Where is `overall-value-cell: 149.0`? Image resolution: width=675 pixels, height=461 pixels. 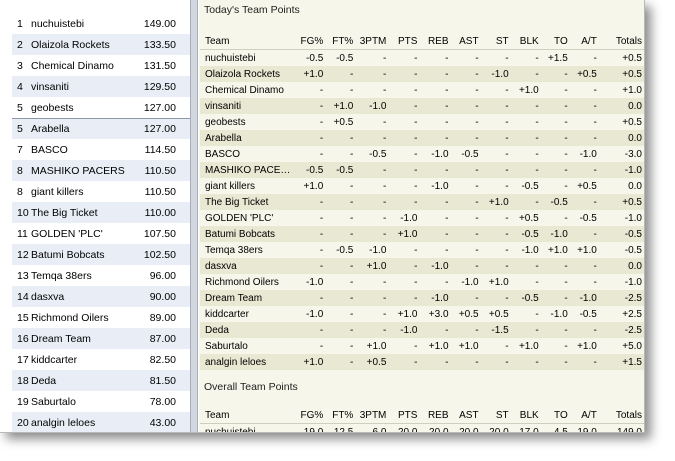 overall-value-cell: 149.0 is located at coordinates (621, 427).